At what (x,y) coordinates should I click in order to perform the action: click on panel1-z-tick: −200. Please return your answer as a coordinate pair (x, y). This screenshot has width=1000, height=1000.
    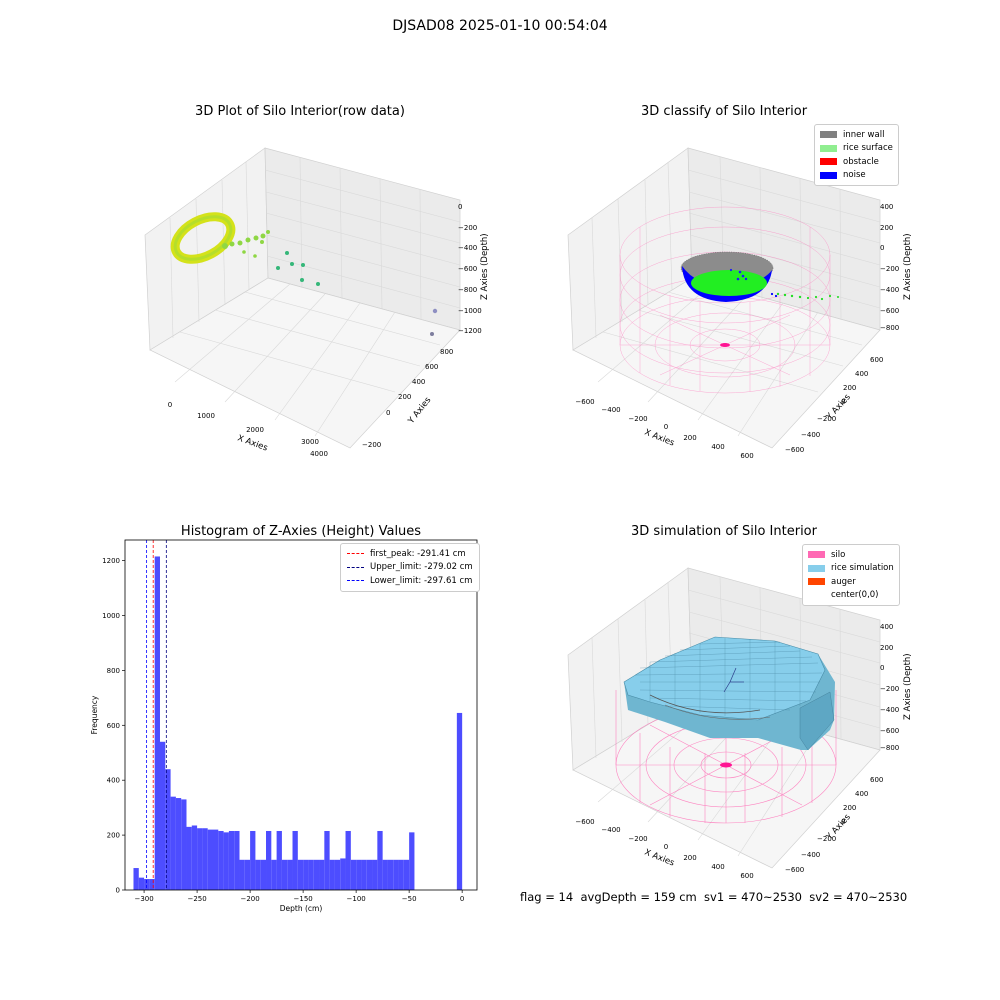
    Looking at the image, I should click on (467, 228).